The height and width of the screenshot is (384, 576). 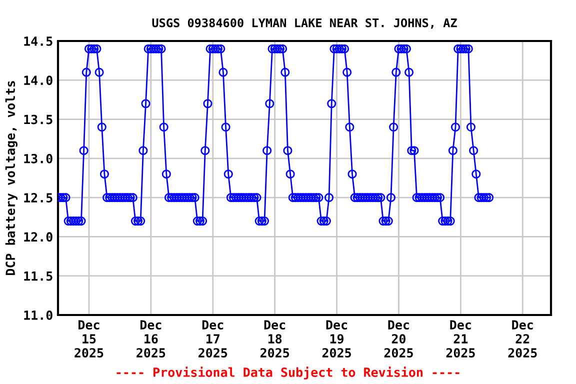 I want to click on x-tick-label: Dec 15 2025, so click(x=89, y=339).